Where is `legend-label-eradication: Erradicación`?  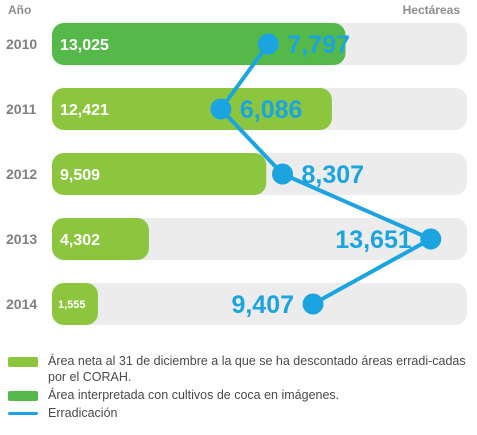
legend-label-eradication: Erradicación is located at coordinates (83, 413).